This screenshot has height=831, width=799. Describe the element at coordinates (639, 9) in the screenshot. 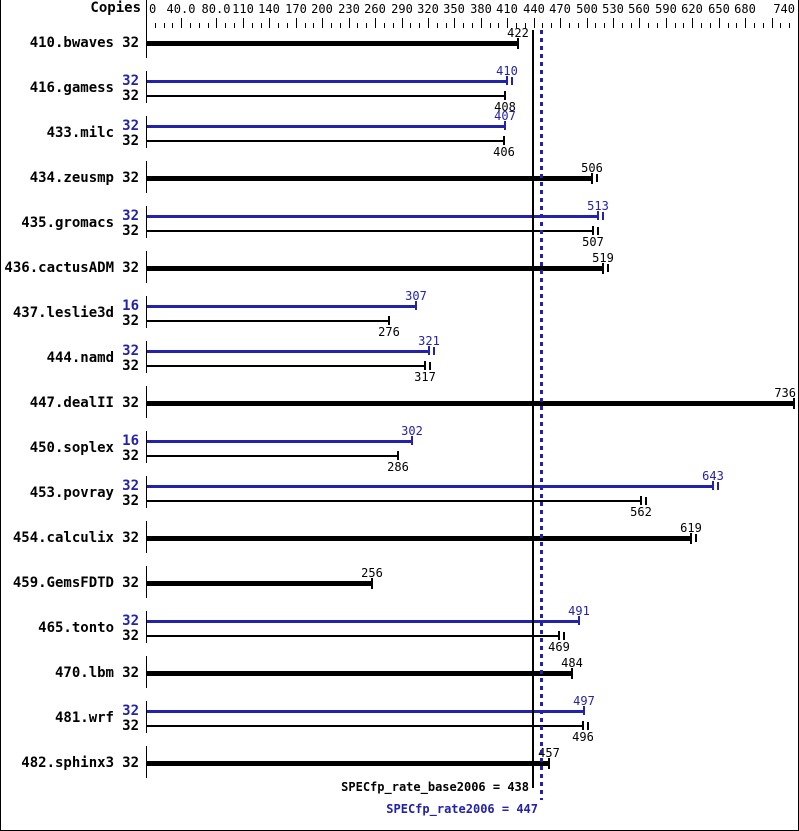

I see `axis-tick-label: 560` at that location.